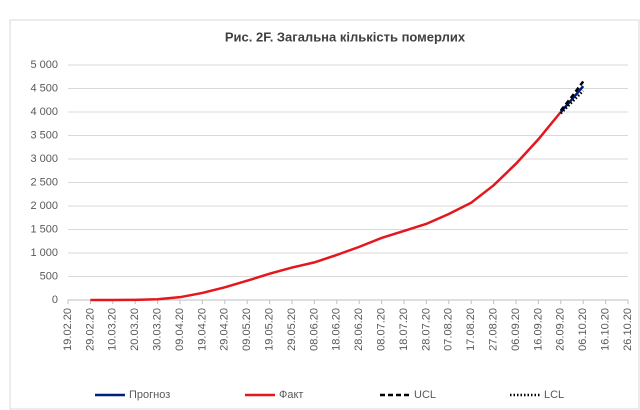 The height and width of the screenshot is (410, 640). I want to click on x-tick-label: 10.03.20, so click(113, 329).